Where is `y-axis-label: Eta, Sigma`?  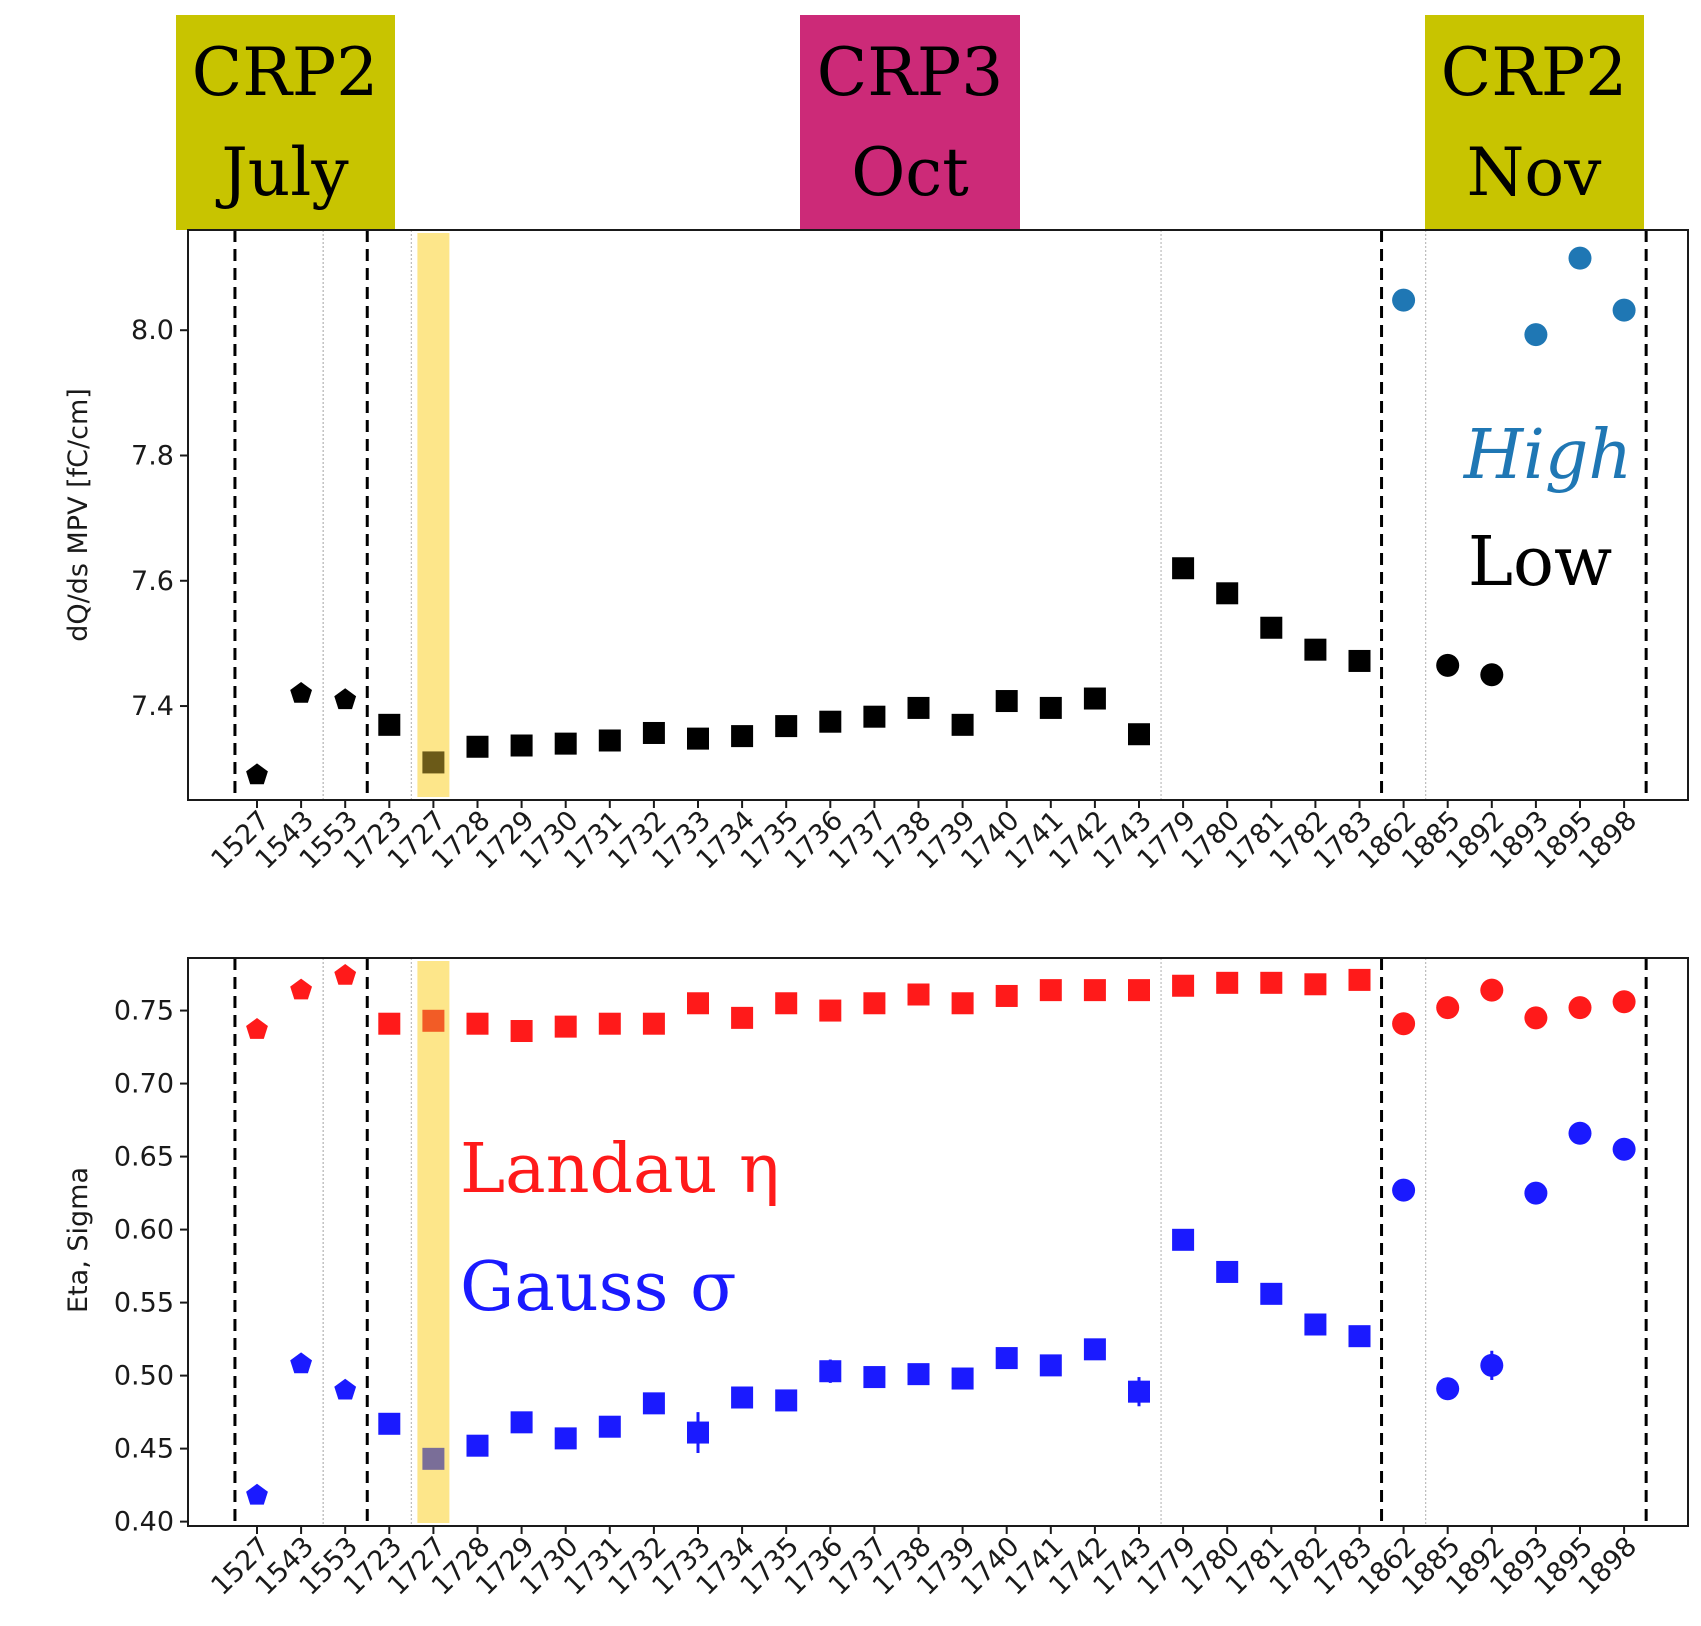 y-axis-label: Eta, Sigma is located at coordinates (78, 1240).